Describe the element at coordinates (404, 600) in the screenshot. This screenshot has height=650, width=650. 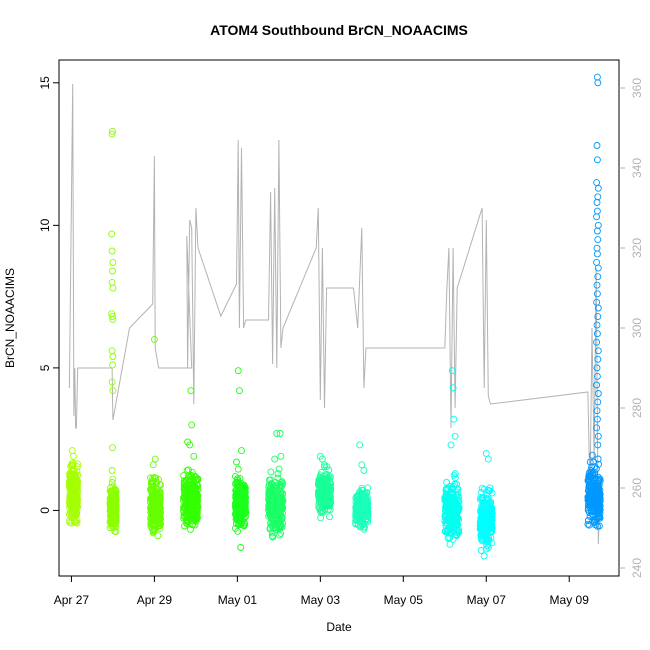
I see `x-tick-label: May 05` at that location.